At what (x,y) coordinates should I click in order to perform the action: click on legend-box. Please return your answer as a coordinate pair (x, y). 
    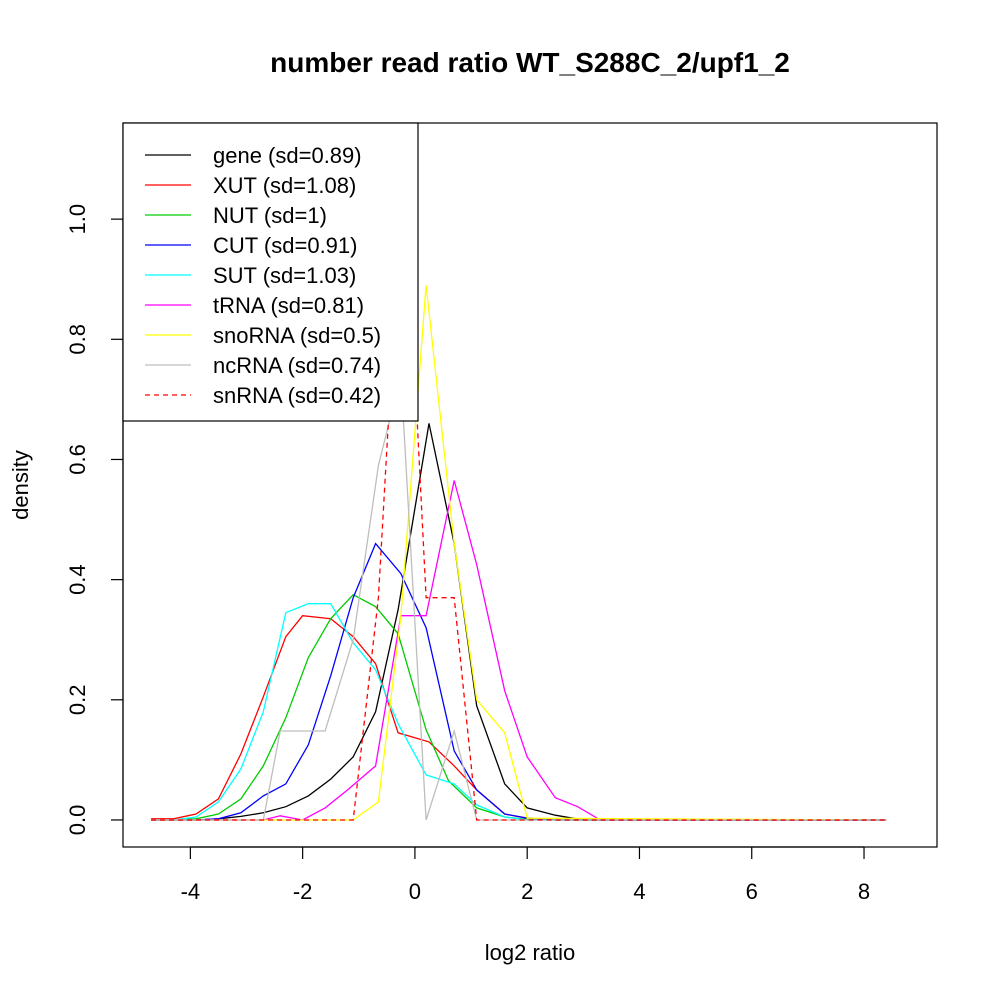
    Looking at the image, I should click on (270, 272).